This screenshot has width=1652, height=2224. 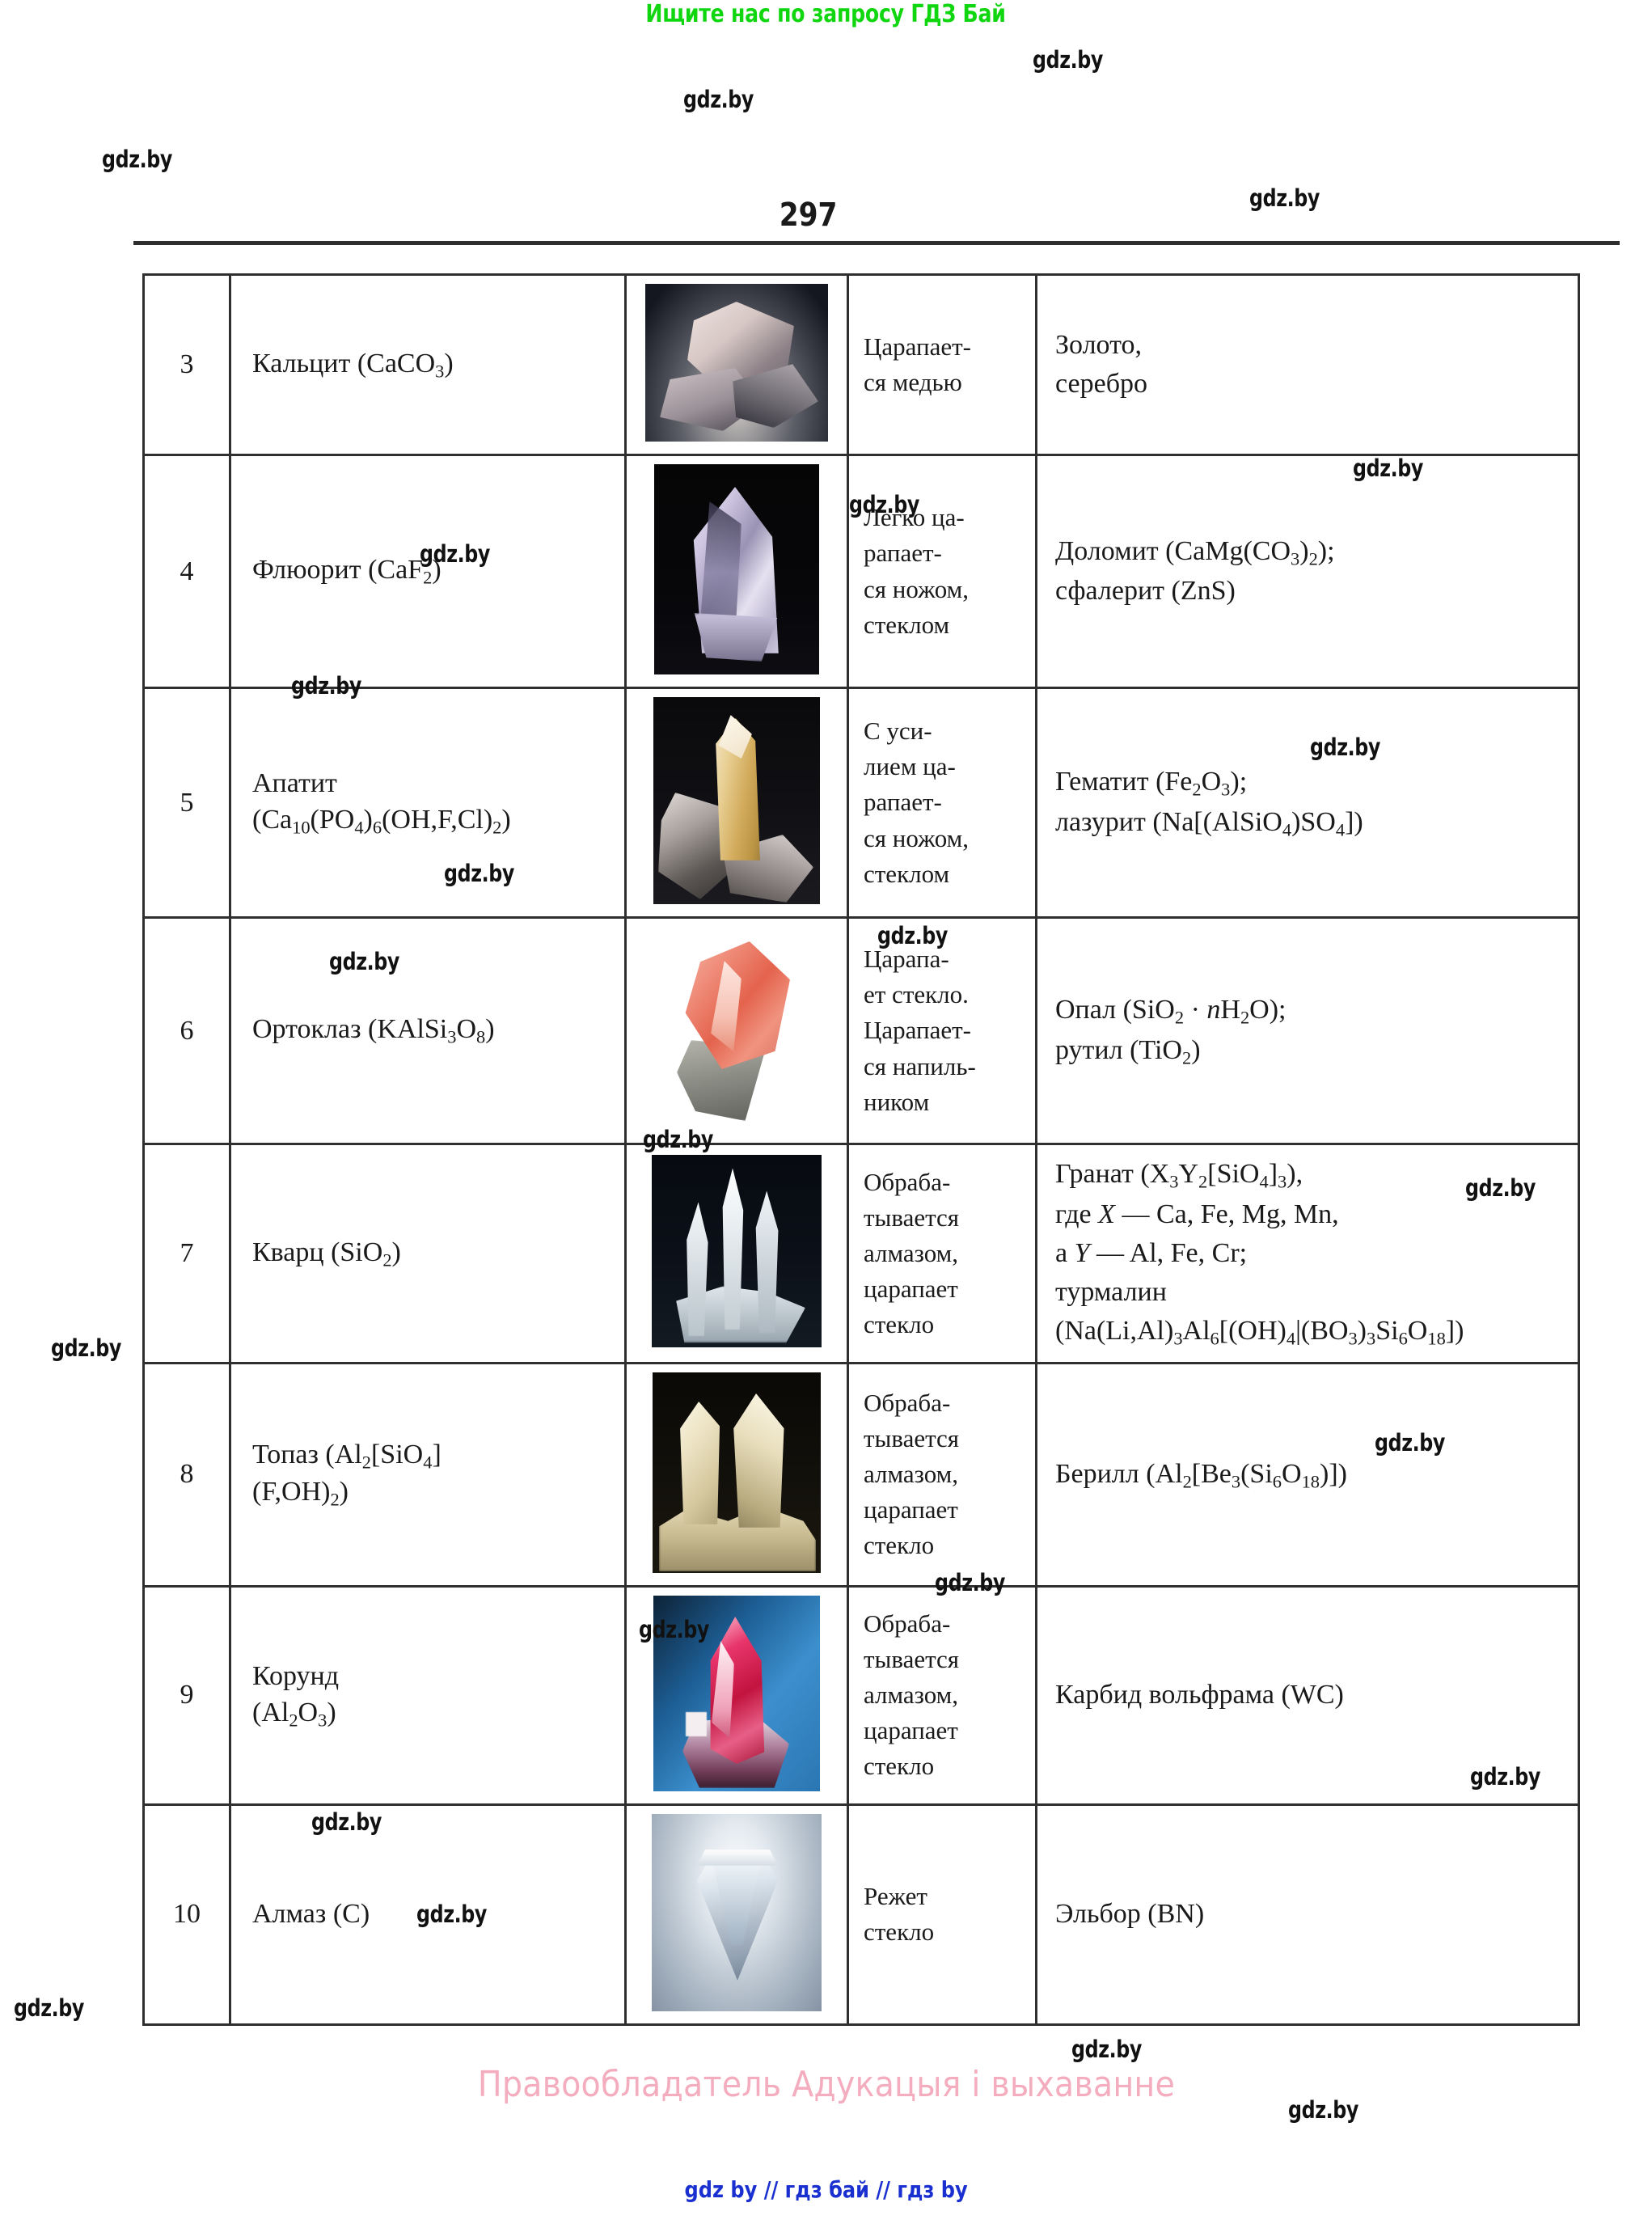 I want to click on cell-hardness-property: Легко ца-рапает-ся ножом, стеклом, so click(x=942, y=571).